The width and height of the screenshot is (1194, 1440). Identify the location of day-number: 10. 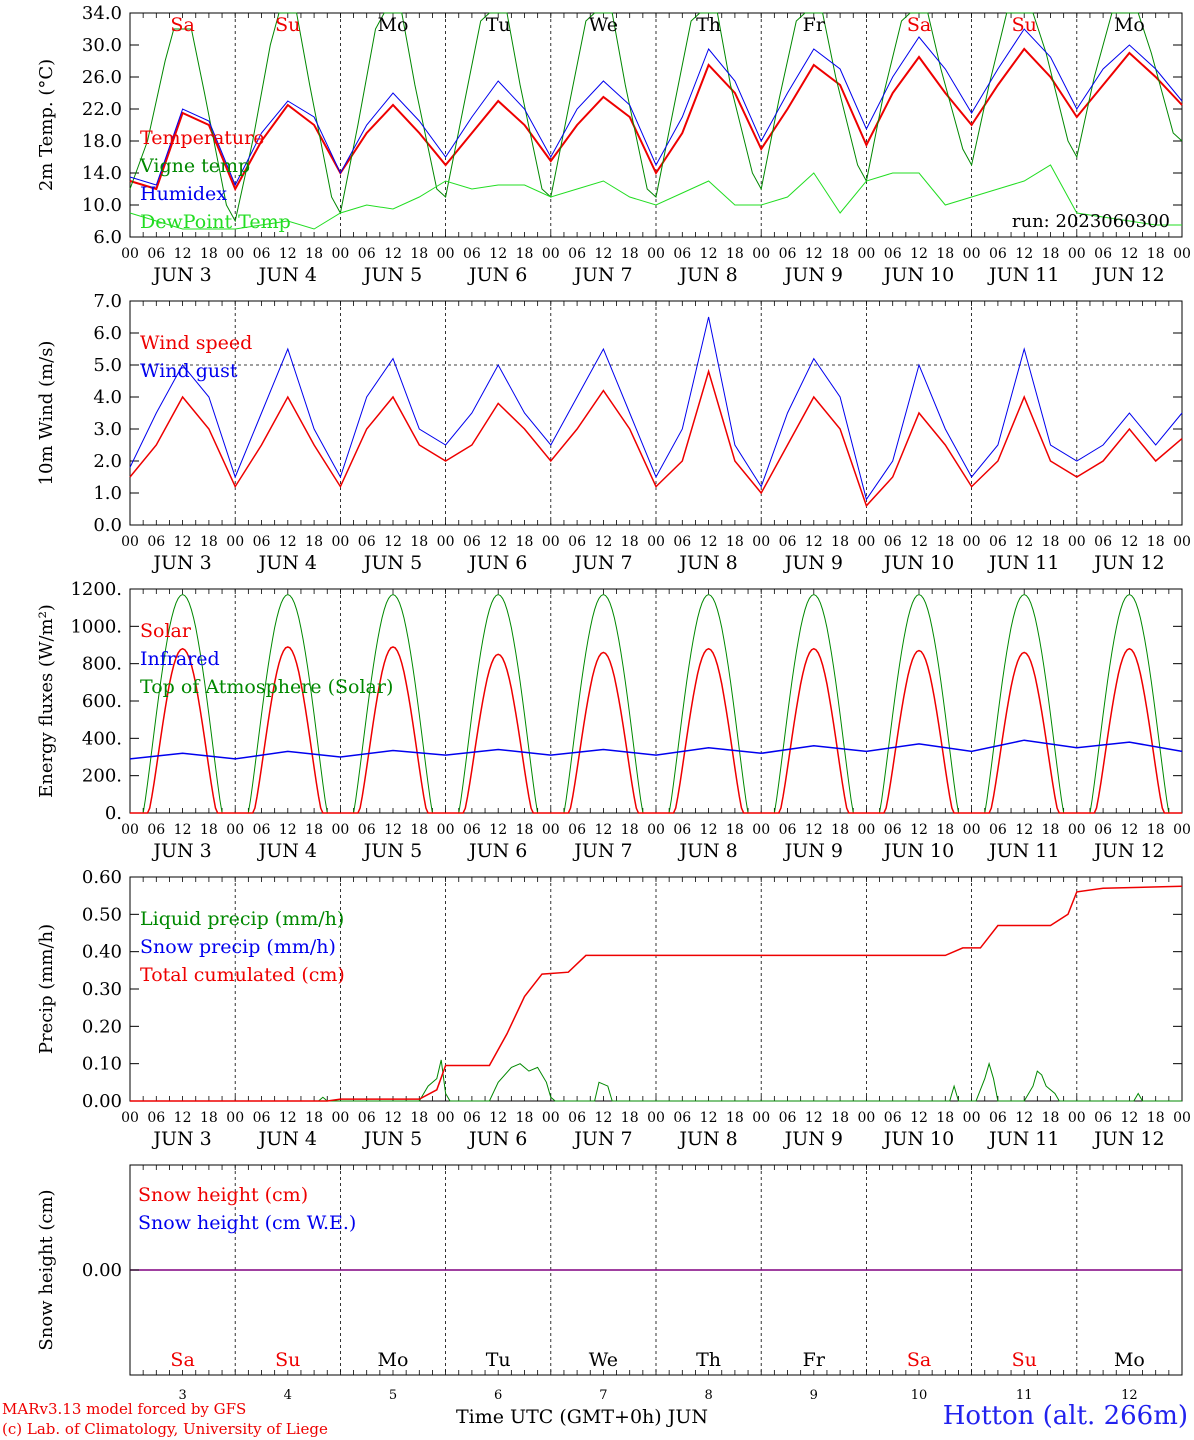
(919, 1395).